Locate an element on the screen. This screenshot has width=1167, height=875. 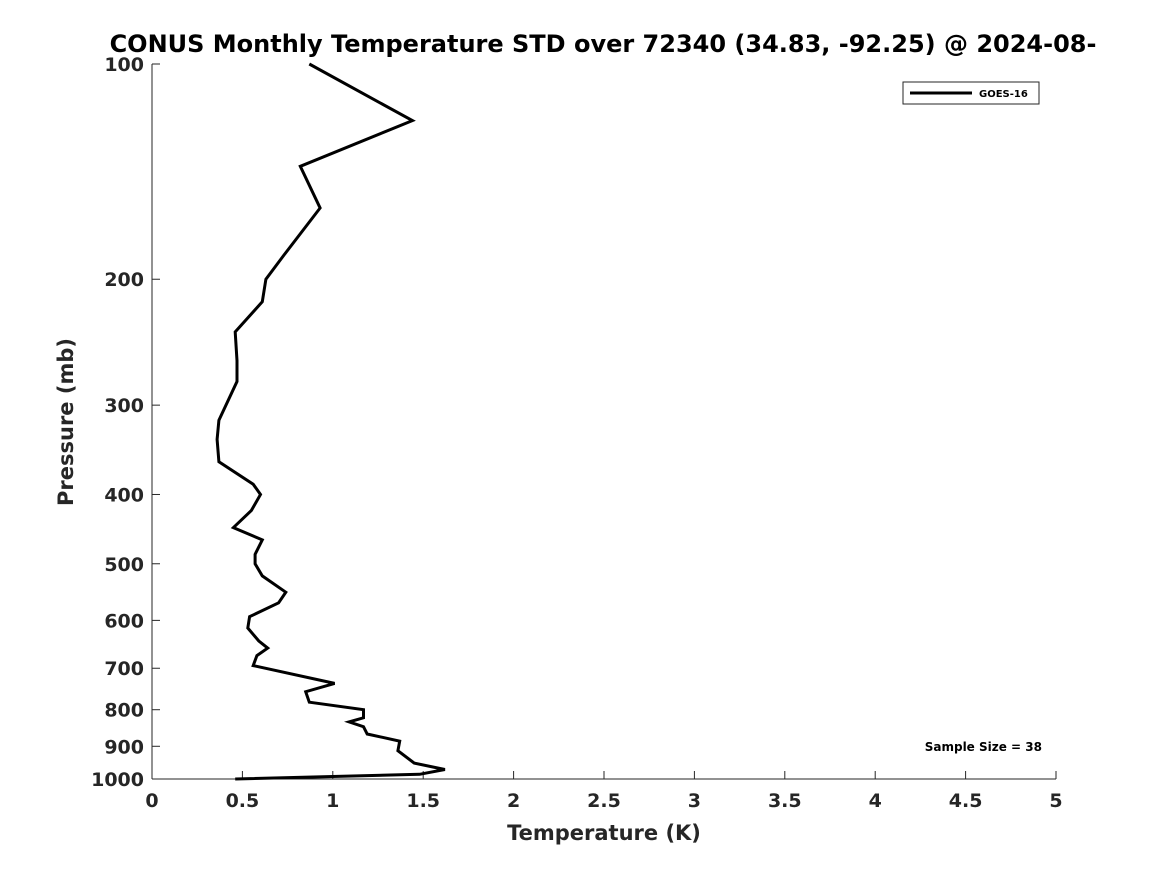
y-tick-label: 300 is located at coordinates (124, 406).